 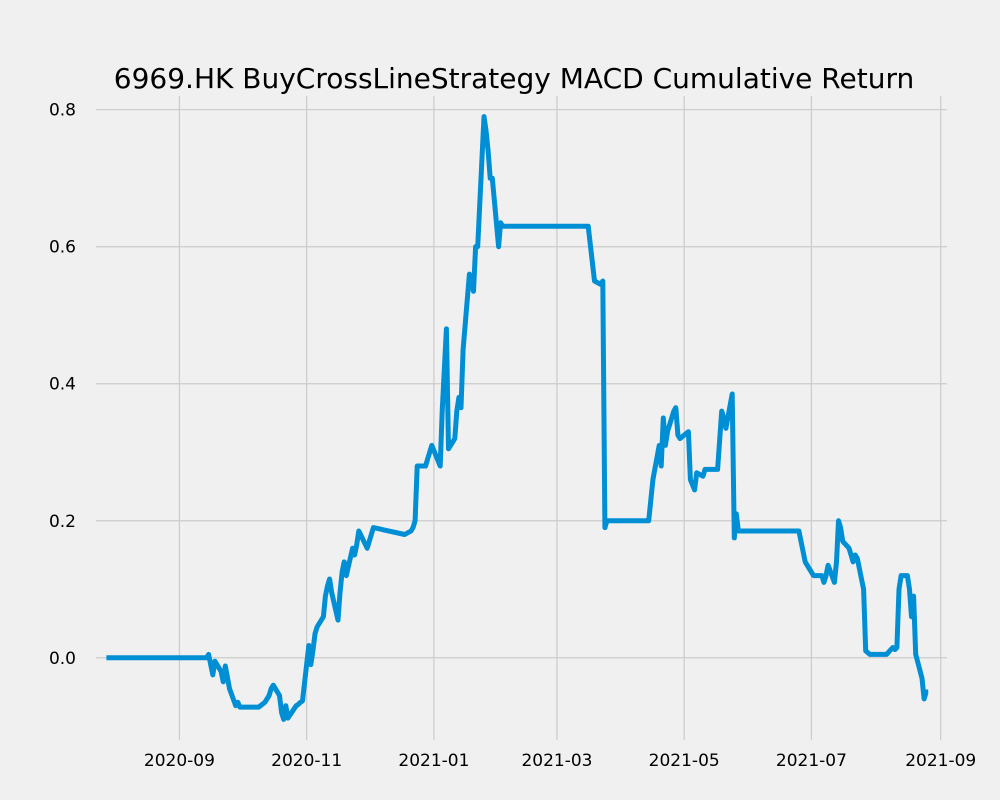 What do you see at coordinates (62, 522) in the screenshot?
I see `y-tick-label: 0.2` at bounding box center [62, 522].